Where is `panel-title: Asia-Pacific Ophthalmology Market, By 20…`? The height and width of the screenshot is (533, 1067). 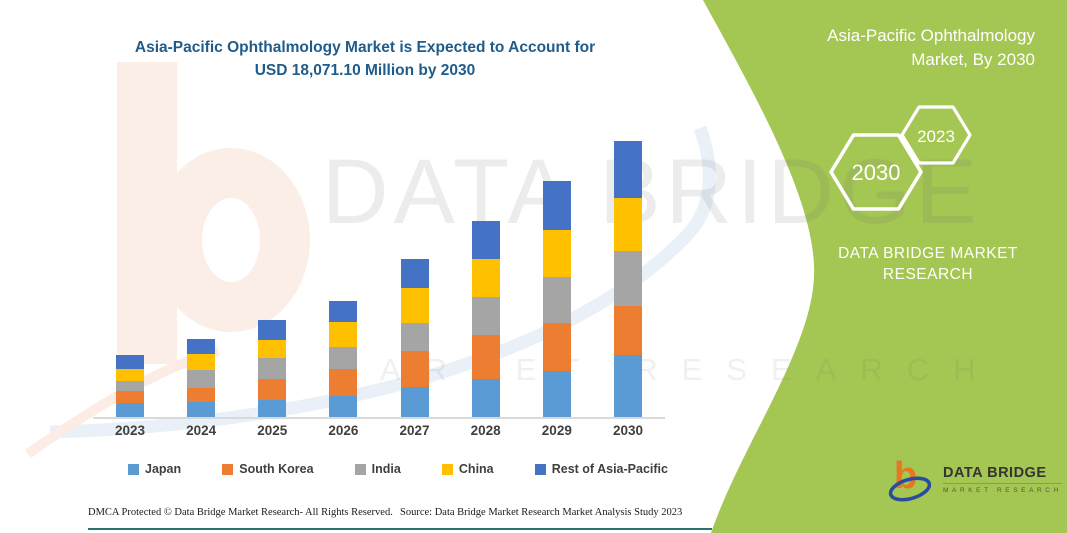 panel-title: Asia-Pacific Ophthalmology Market, By 20… is located at coordinates (905, 48).